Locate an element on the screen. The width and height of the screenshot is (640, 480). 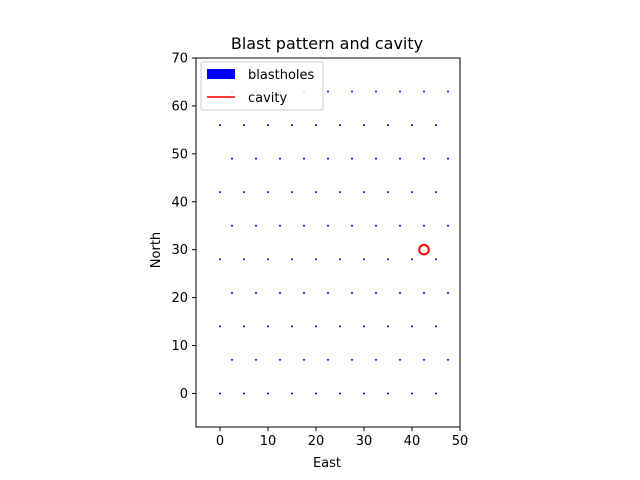
x-tick-label: 10 is located at coordinates (268, 441).